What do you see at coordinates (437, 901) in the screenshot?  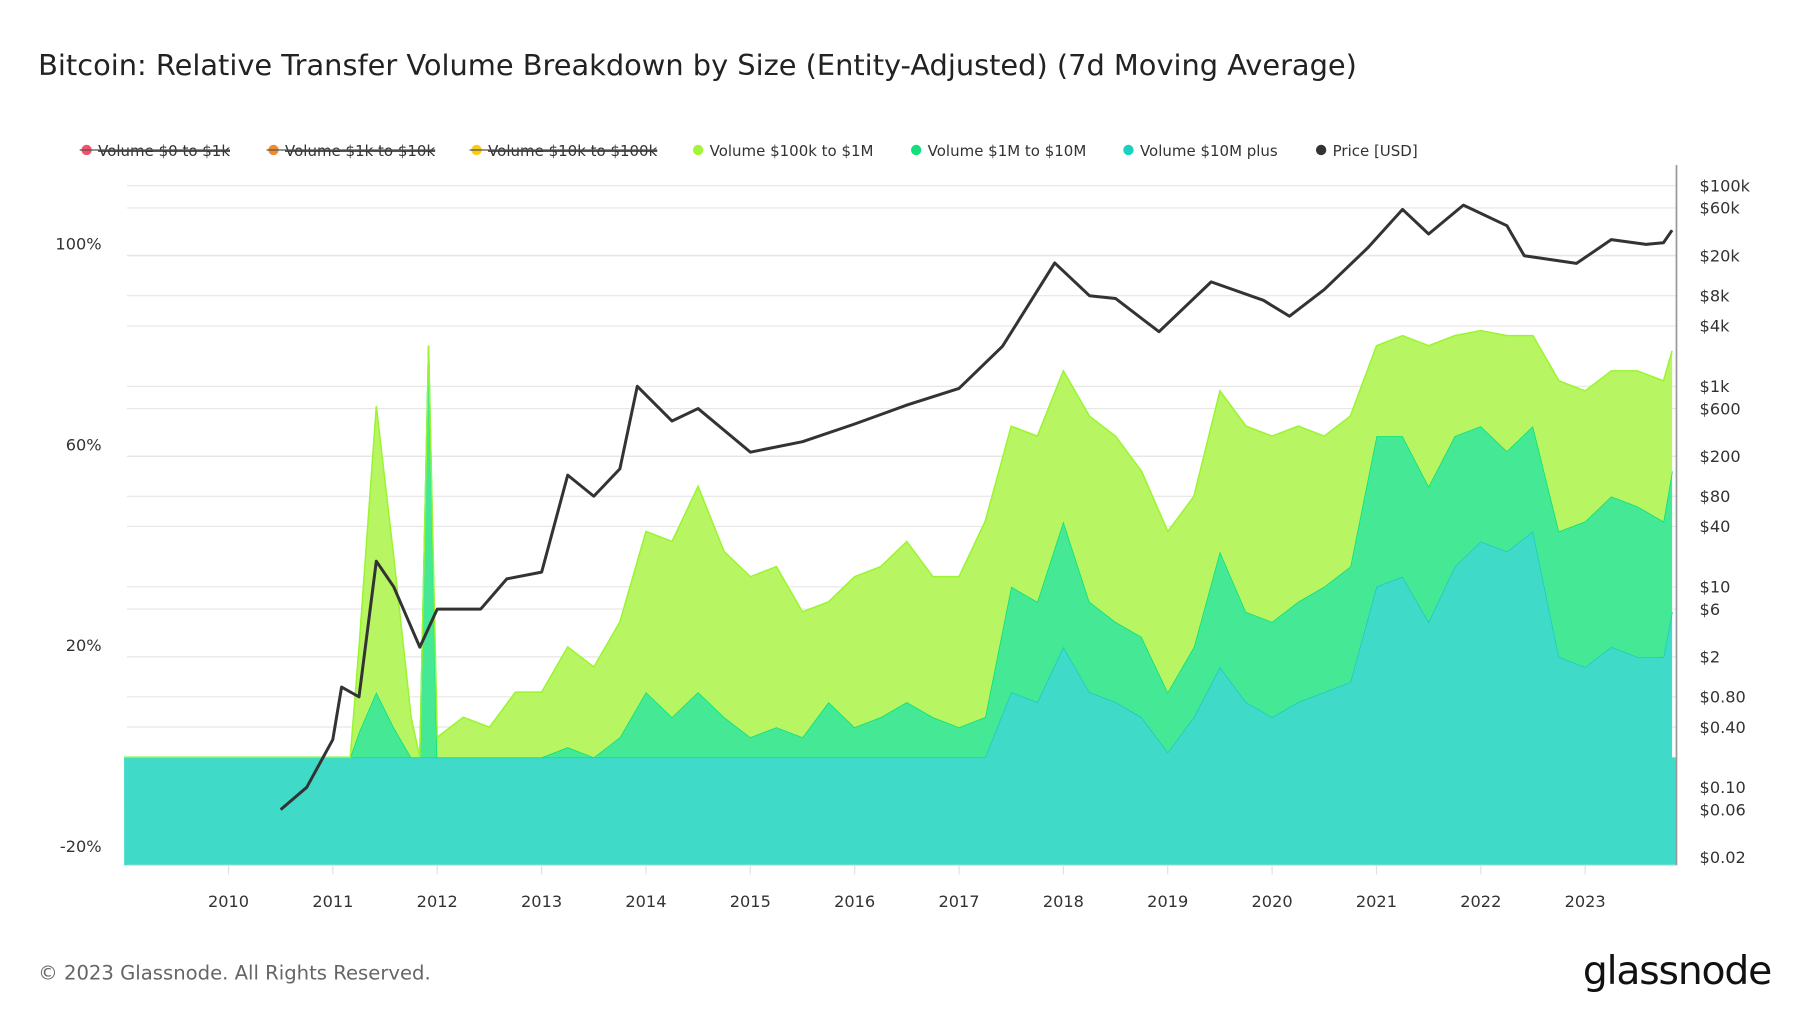 I see `x-tick-label: 2012` at bounding box center [437, 901].